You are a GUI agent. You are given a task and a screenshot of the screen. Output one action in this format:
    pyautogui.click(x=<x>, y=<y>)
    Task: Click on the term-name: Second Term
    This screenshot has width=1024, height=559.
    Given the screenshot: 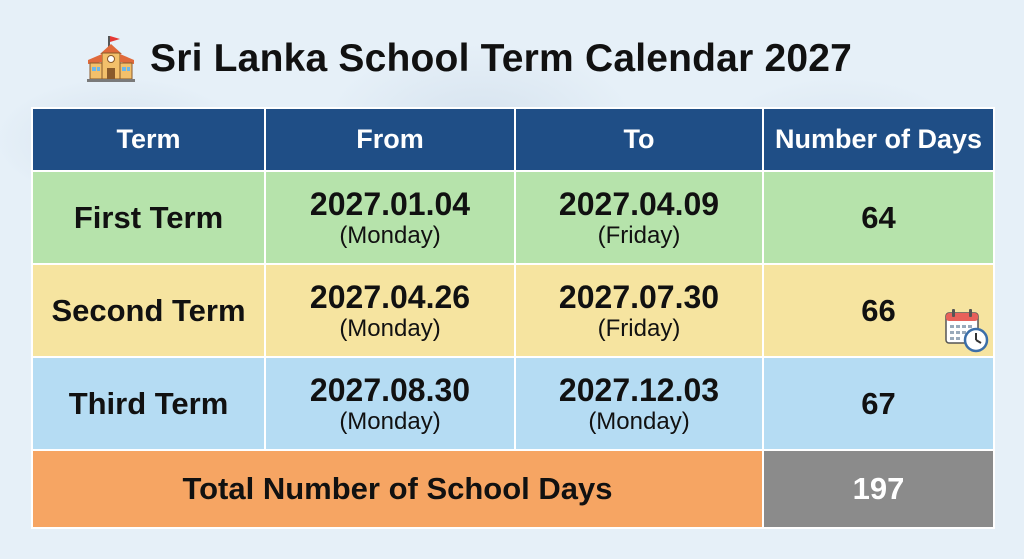 What is the action you would take?
    pyautogui.click(x=148, y=310)
    